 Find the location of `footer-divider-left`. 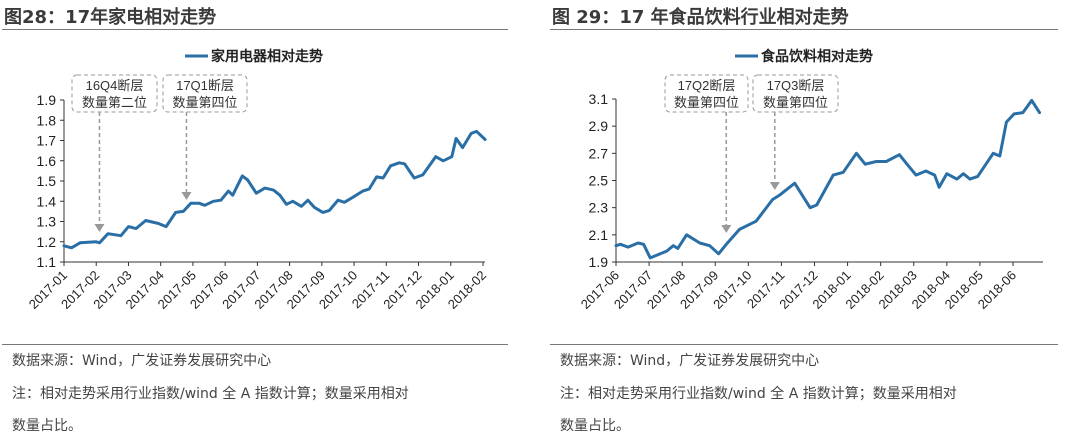

footer-divider-left is located at coordinates (255, 344).